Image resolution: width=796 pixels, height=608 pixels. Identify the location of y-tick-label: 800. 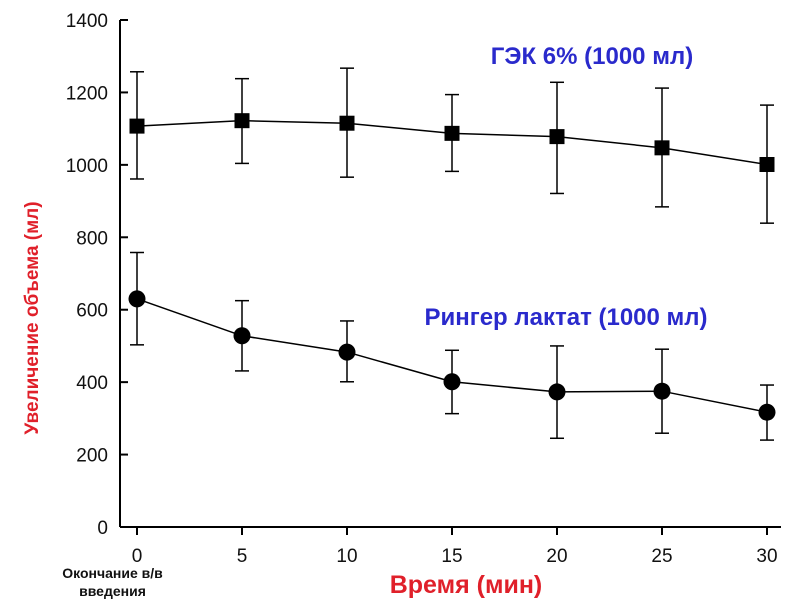
(92, 238).